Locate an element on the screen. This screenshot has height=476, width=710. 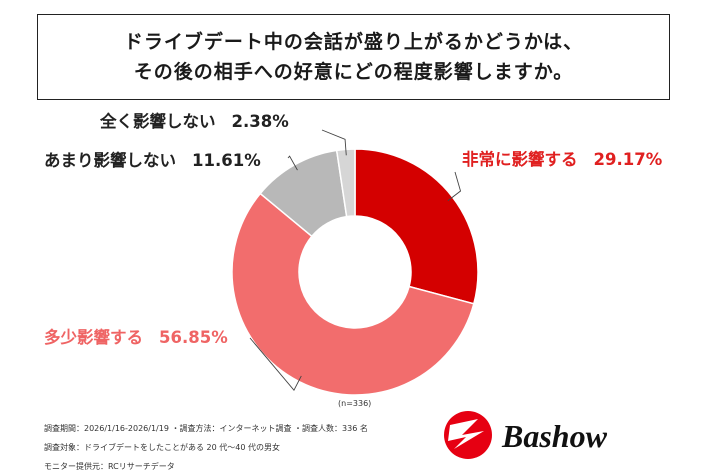
slice-label-3: あまり影響しない is located at coordinates (110, 160).